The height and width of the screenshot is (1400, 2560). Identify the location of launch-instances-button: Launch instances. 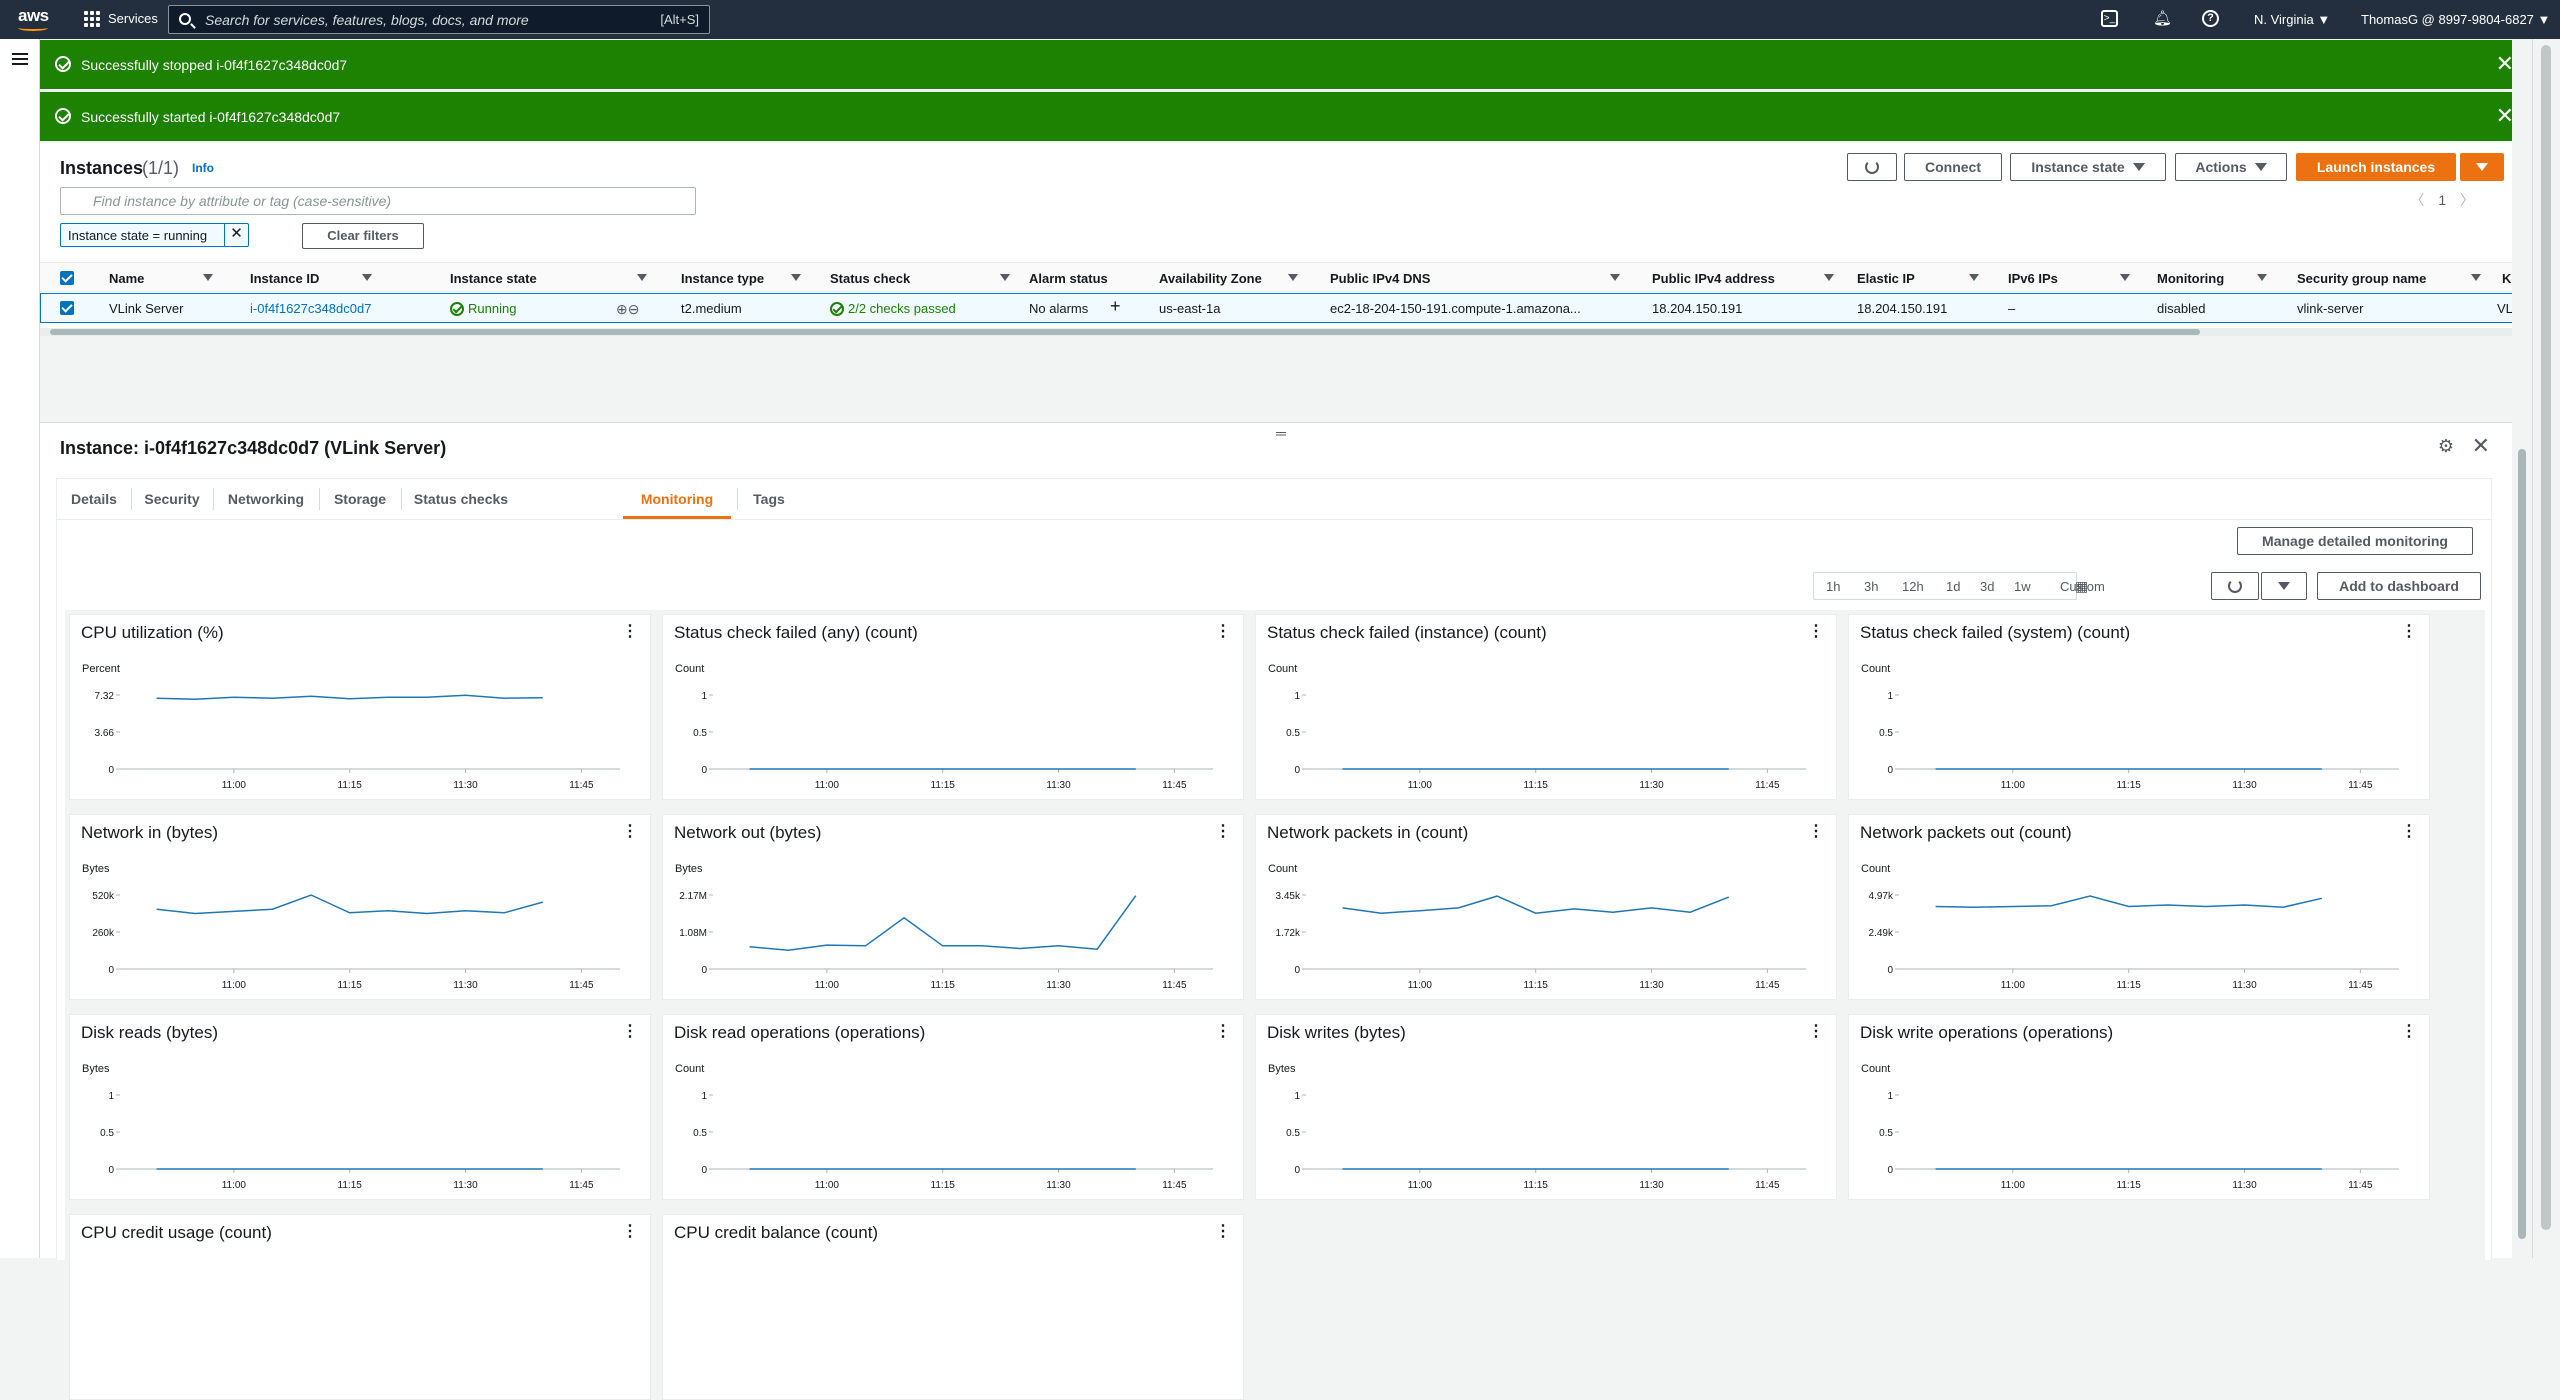
(2376, 167).